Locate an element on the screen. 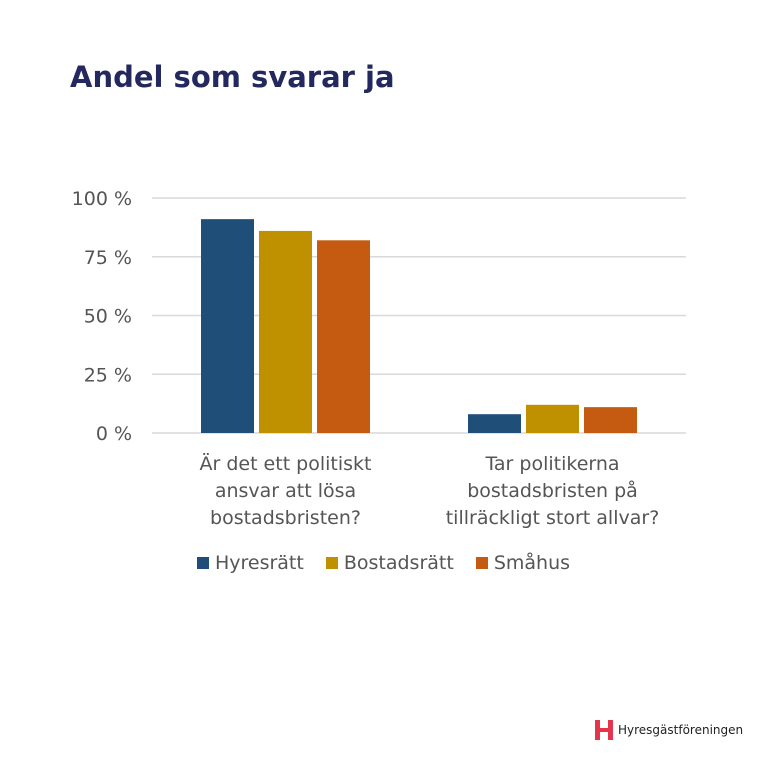 This screenshot has width=767, height=767. logo: Hyresgästföreningen is located at coordinates (669, 730).